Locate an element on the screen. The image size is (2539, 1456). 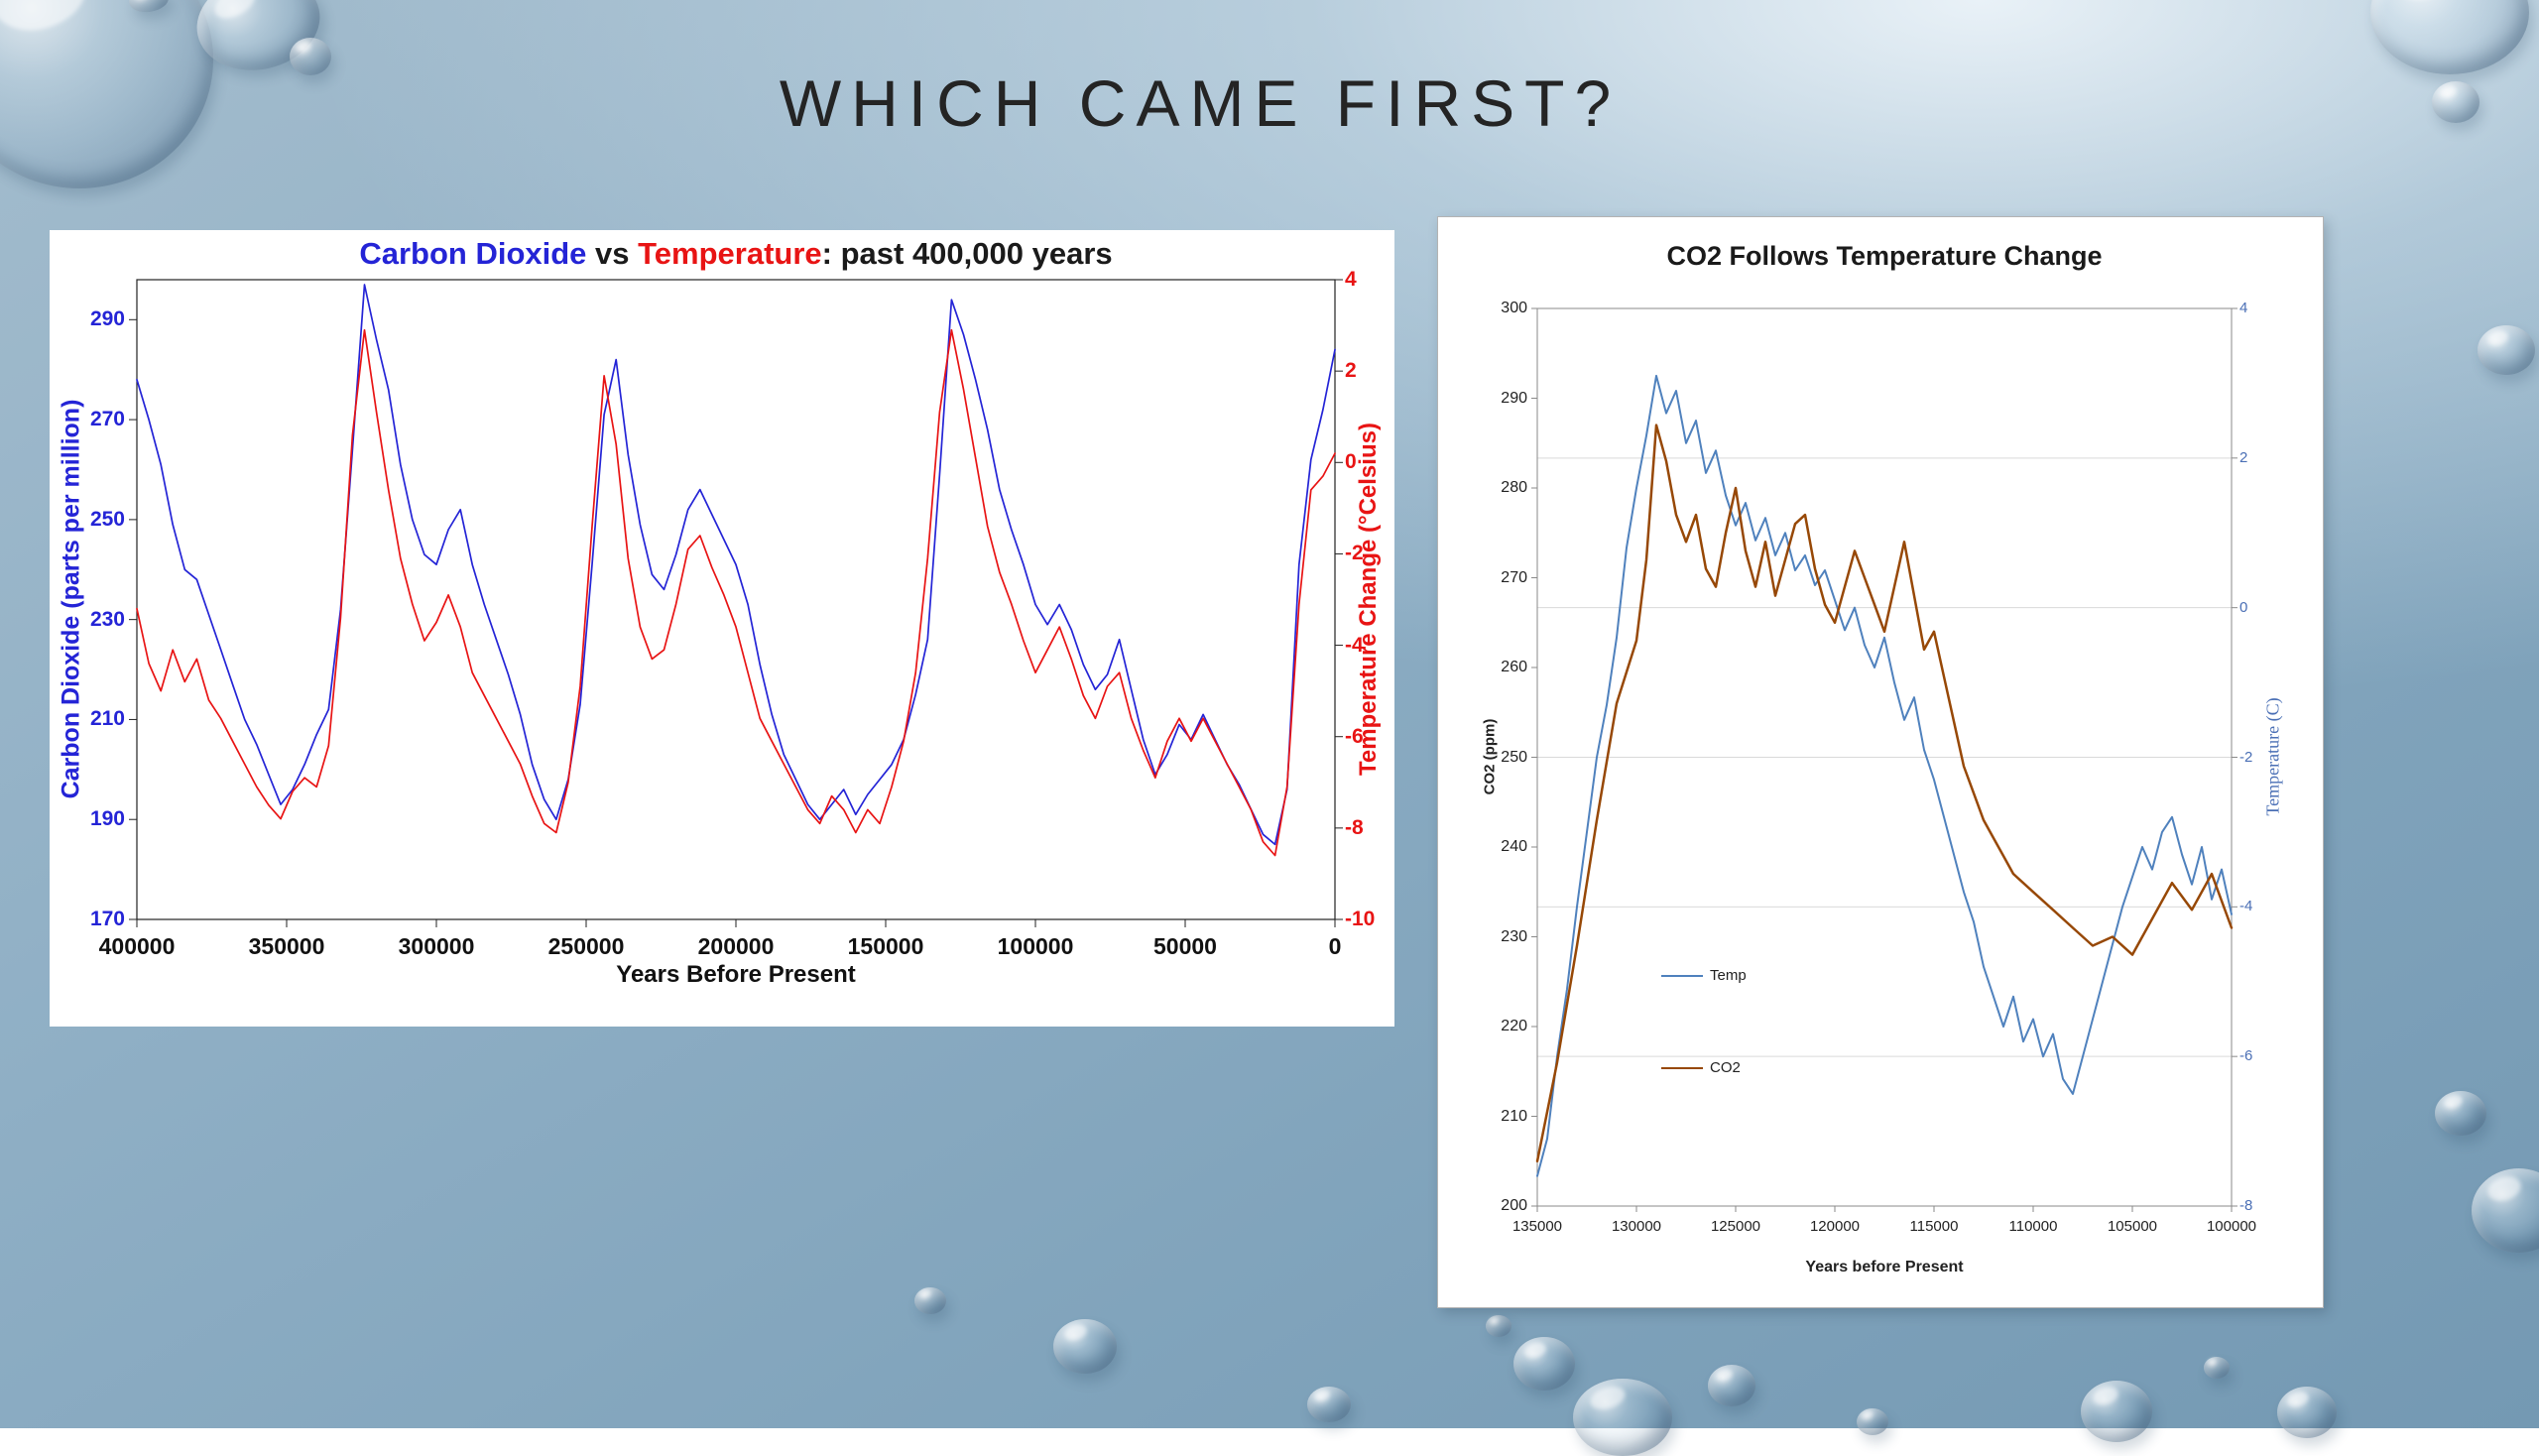
left-axis-tick-label: 190 is located at coordinates (107, 819).